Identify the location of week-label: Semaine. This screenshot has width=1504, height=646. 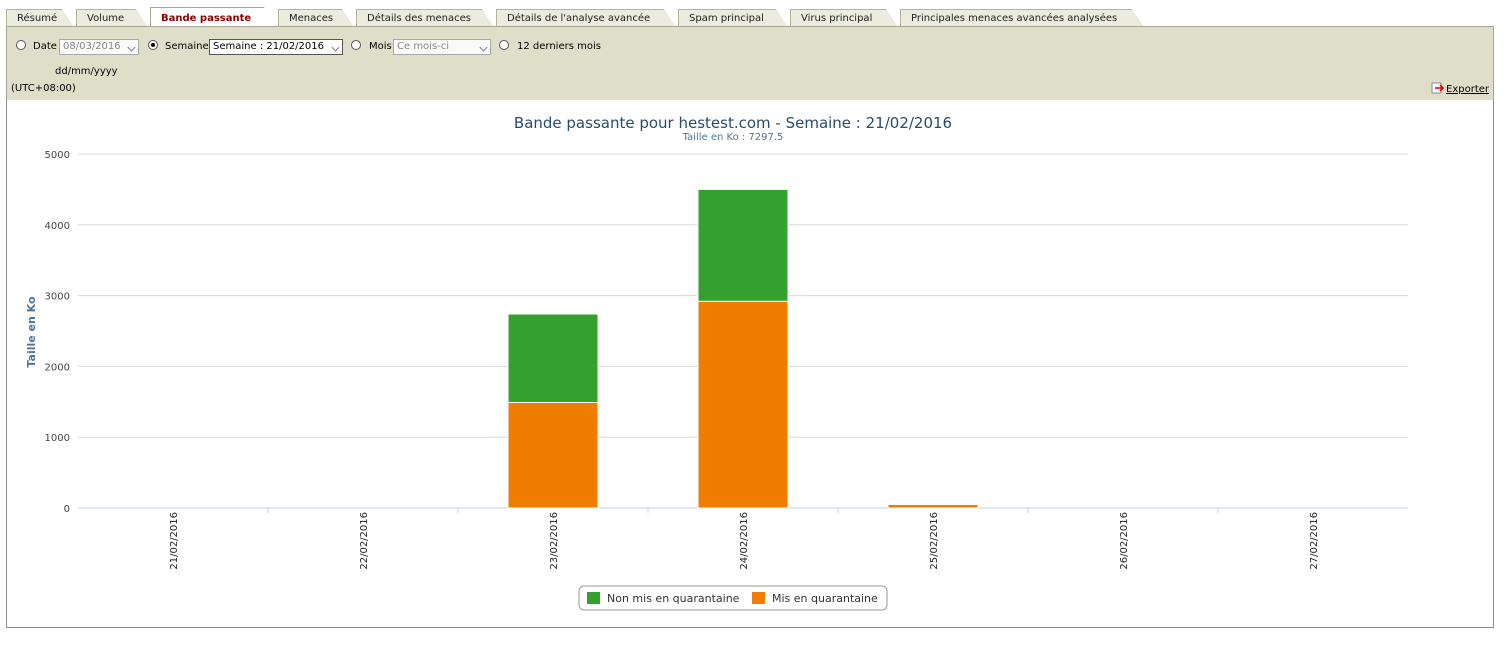
(187, 46).